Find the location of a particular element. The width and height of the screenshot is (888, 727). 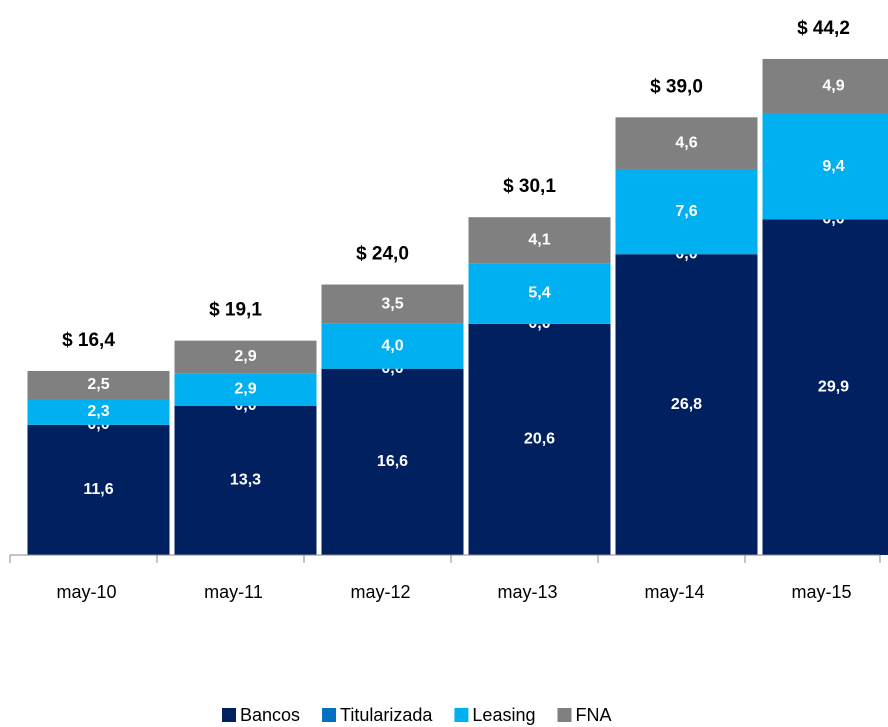

total-label: $ 39,0 is located at coordinates (676, 86).